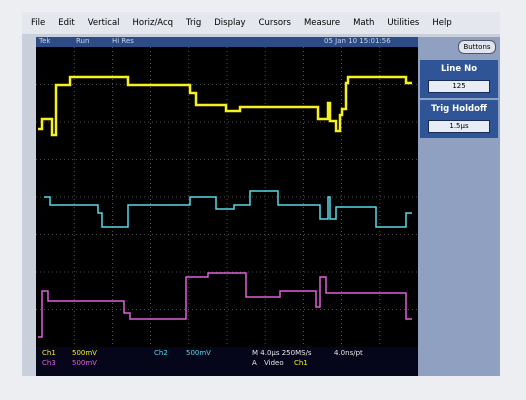 Image resolution: width=526 pixels, height=400 pixels. I want to click on ch1-trace, so click(225, 106).